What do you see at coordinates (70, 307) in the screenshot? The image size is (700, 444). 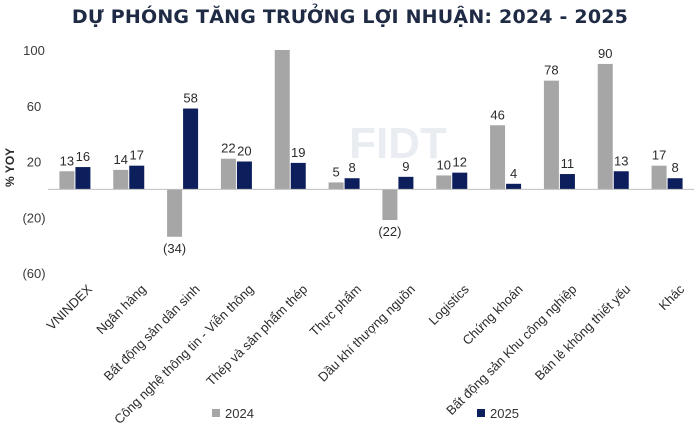 I see `x-category-label: VNINDEX` at bounding box center [70, 307].